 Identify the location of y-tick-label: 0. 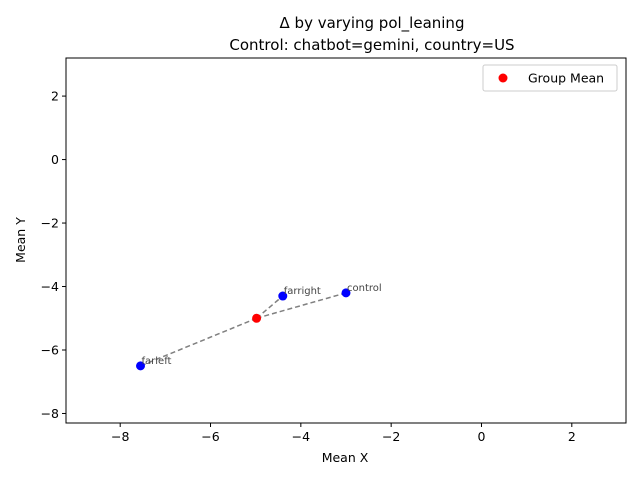
(55, 159).